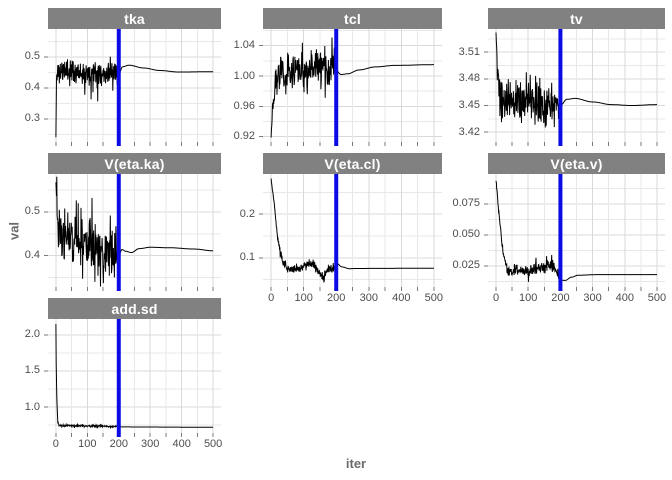 The image size is (672, 480). I want to click on y-tick-label: 0.050, so click(466, 234).